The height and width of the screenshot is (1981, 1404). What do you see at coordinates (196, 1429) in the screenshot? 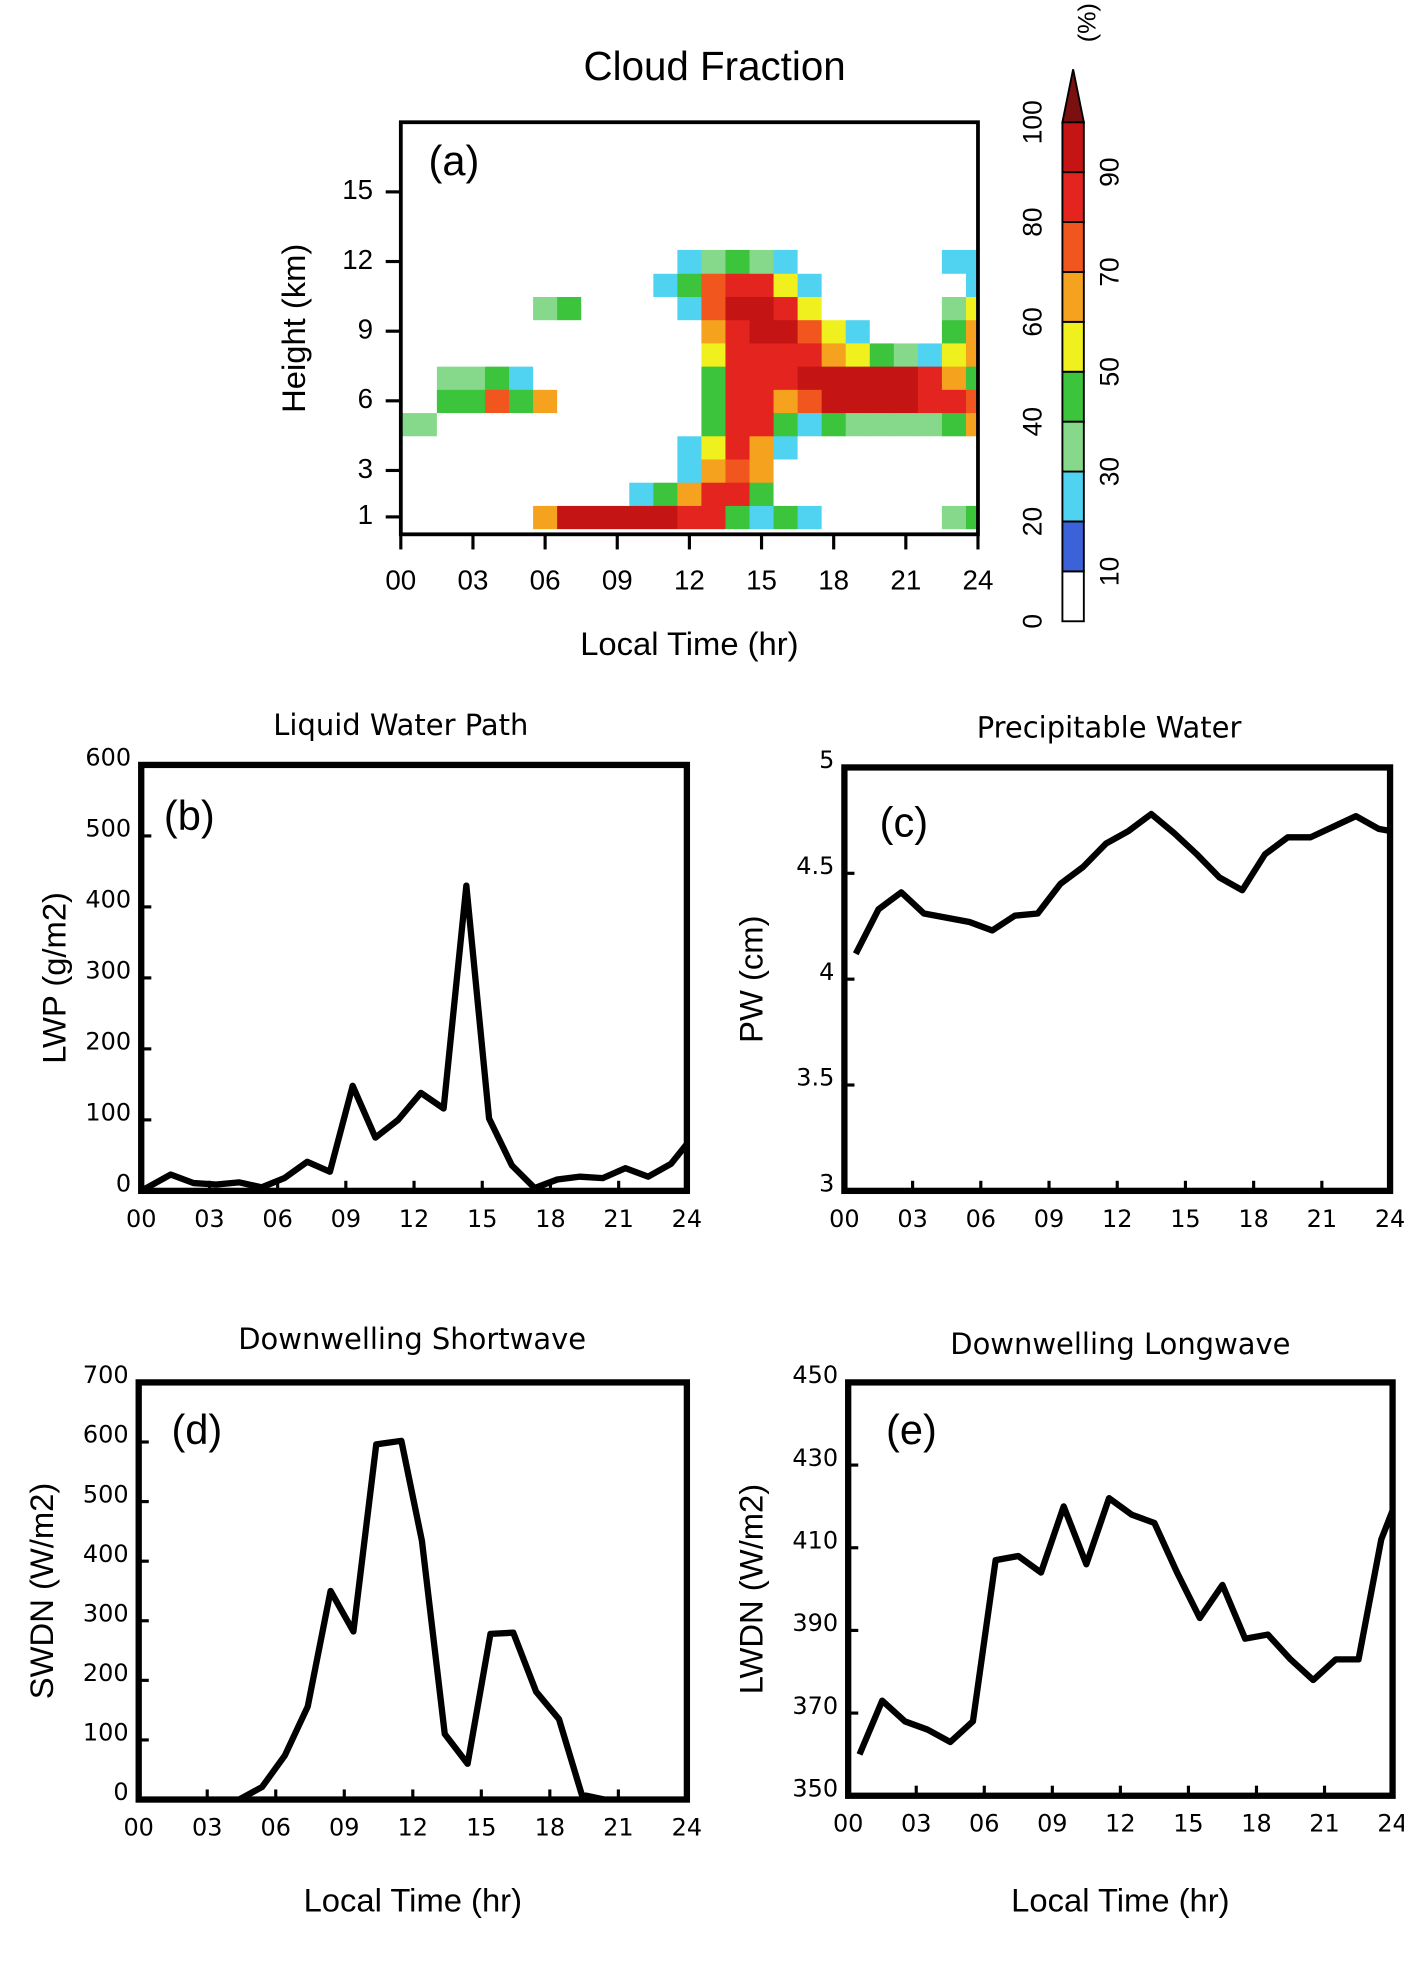
I see `panel-label: (d)` at bounding box center [196, 1429].